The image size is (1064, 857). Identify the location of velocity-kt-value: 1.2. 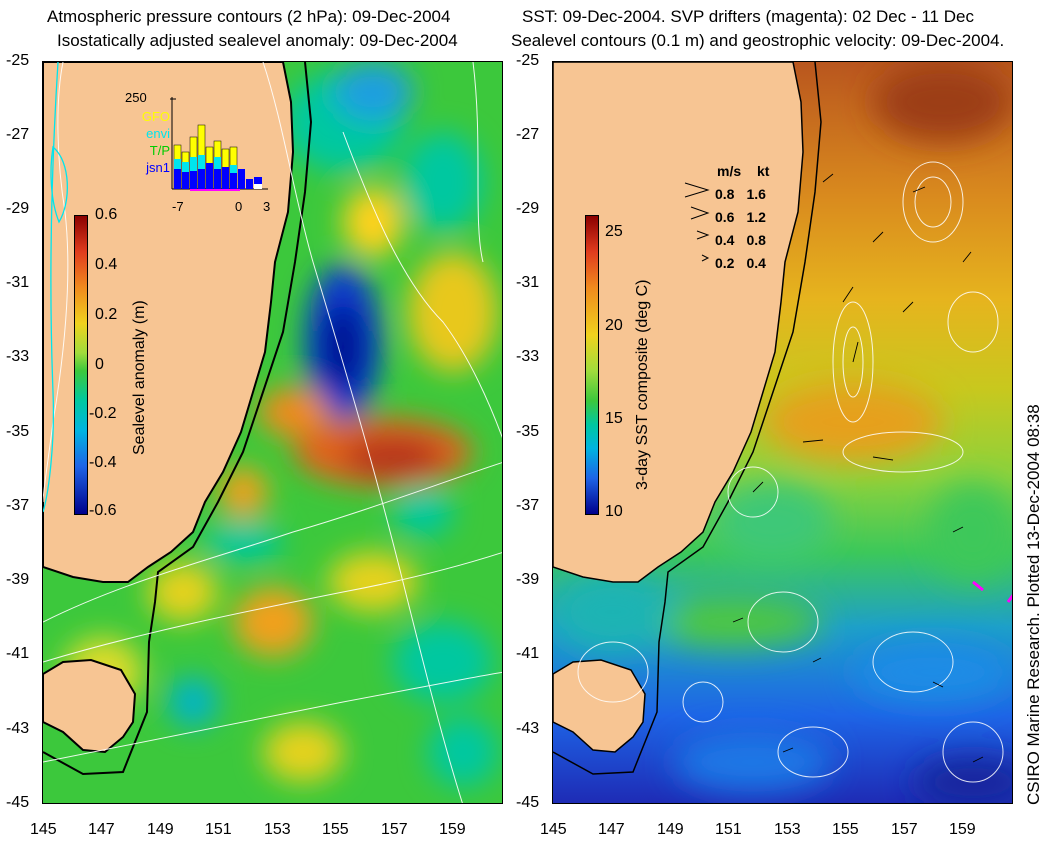
(756, 217).